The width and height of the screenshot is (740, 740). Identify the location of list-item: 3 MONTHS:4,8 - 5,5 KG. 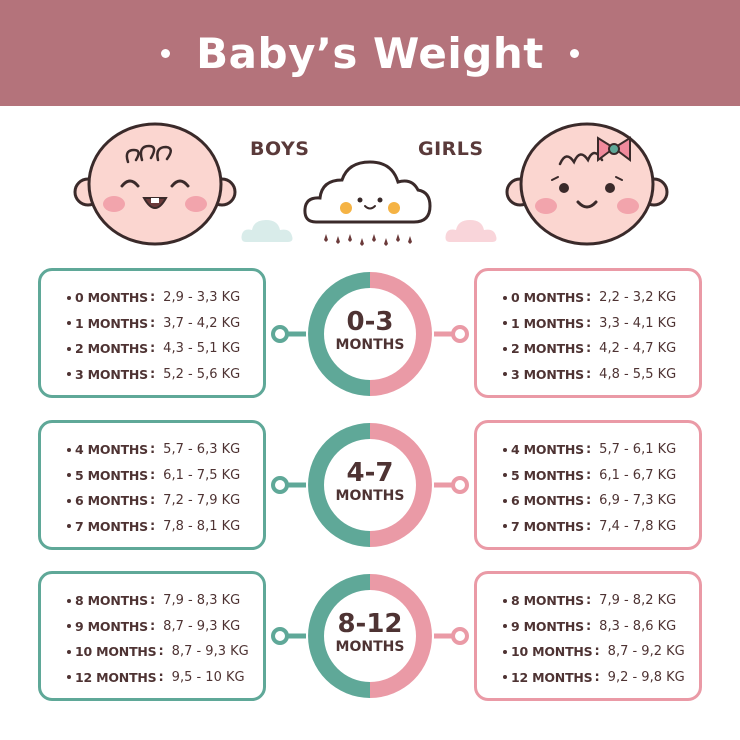
(601, 375).